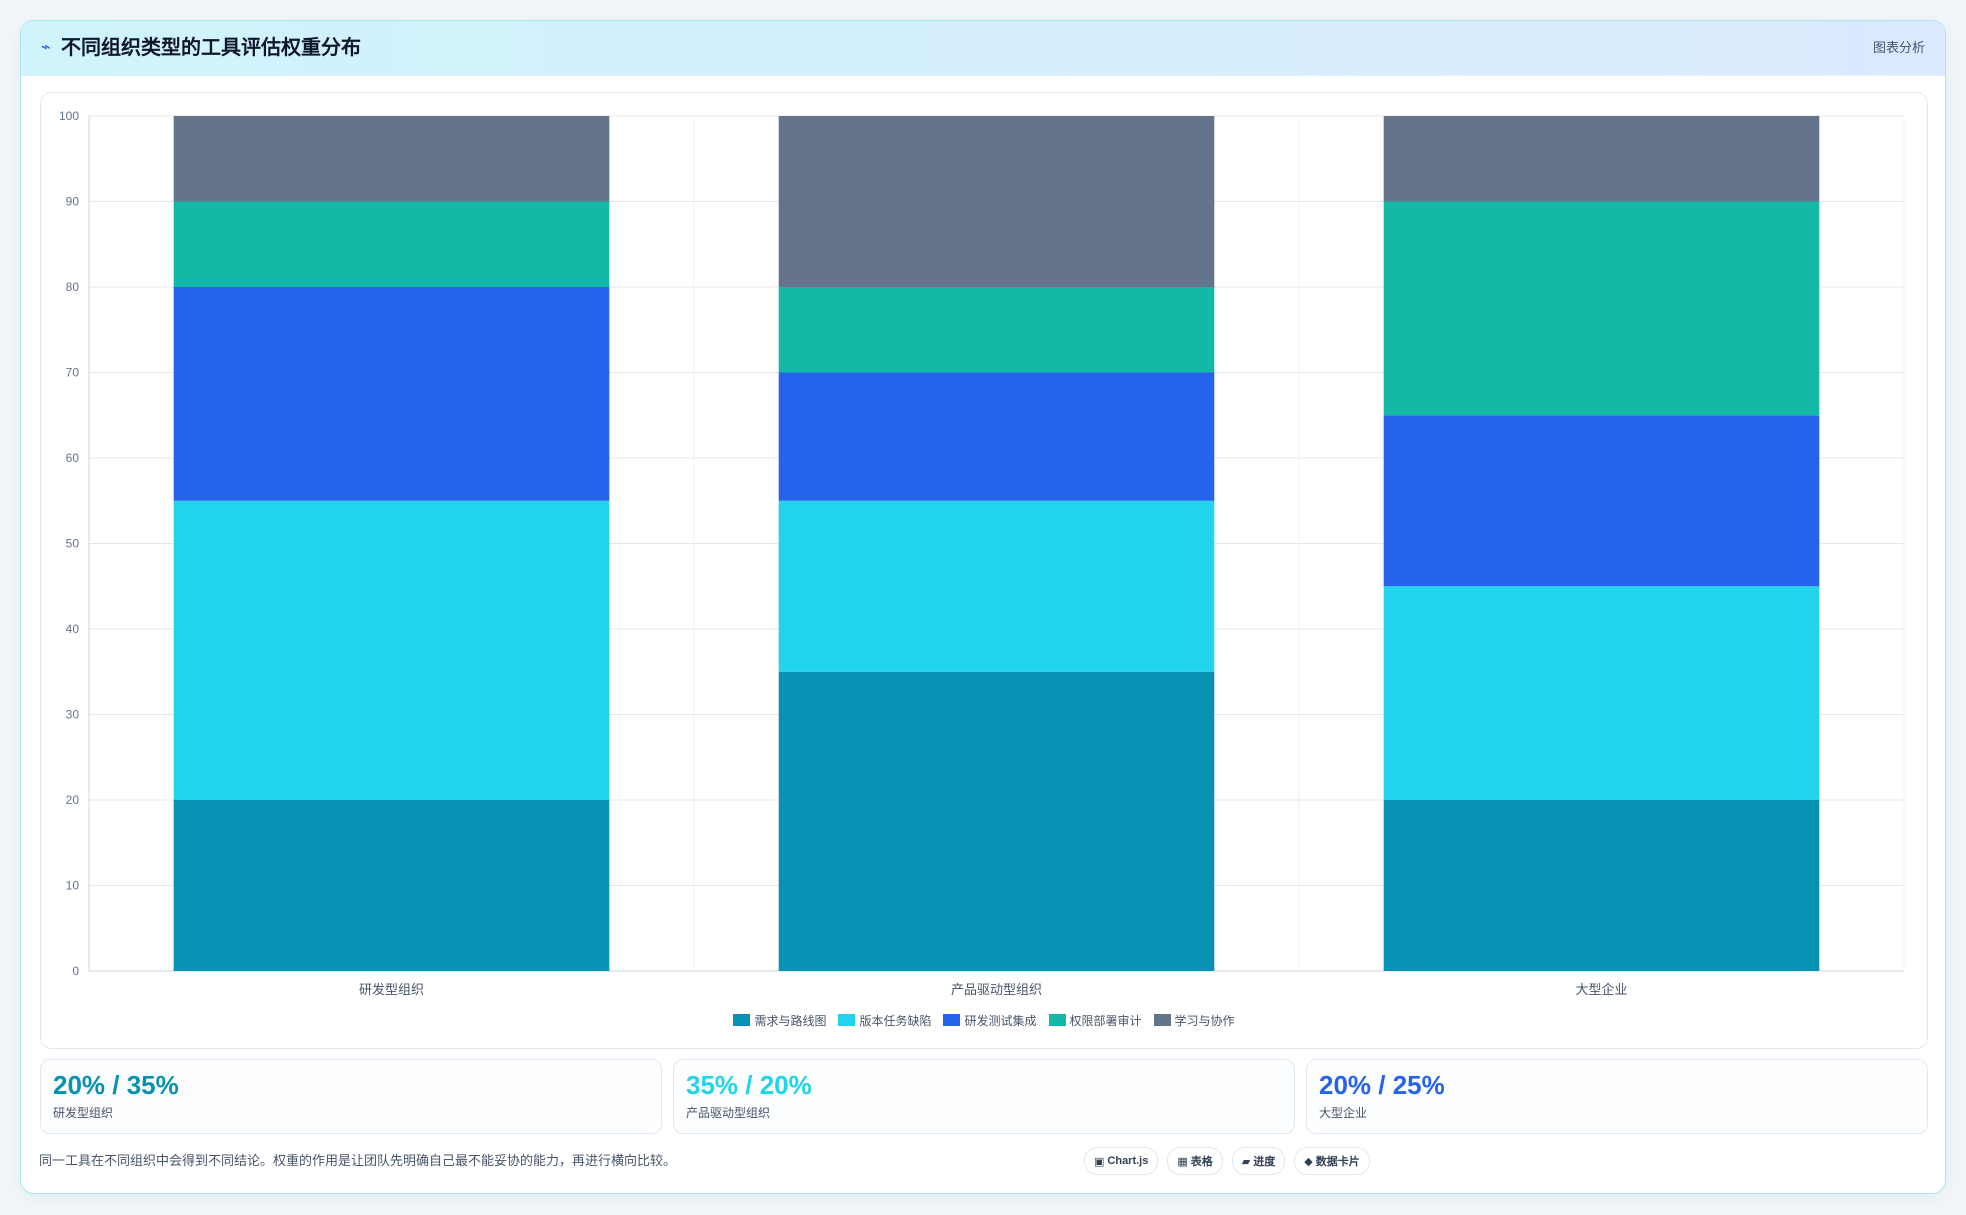 This screenshot has height=1215, width=1966. I want to click on chart-icon: ▣, so click(1099, 1161).